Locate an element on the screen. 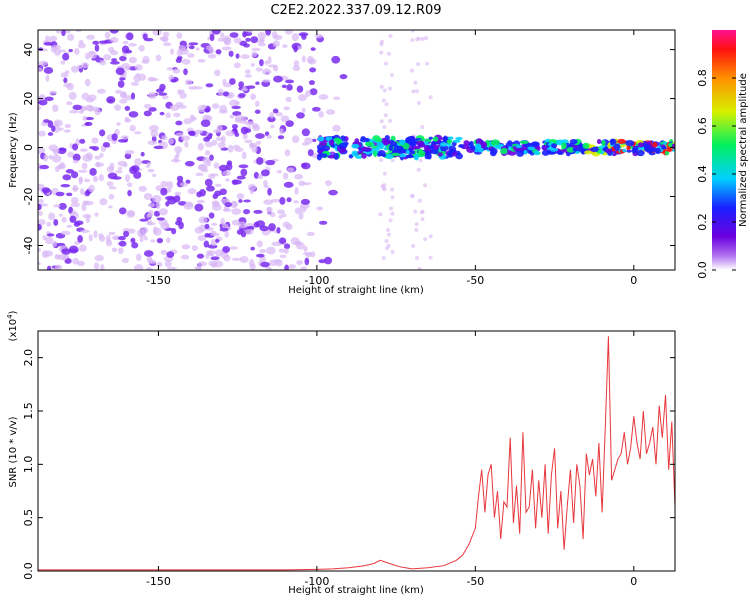 The image size is (750, 600). spectrogram-x-tick-label: -150 is located at coordinates (158, 280).